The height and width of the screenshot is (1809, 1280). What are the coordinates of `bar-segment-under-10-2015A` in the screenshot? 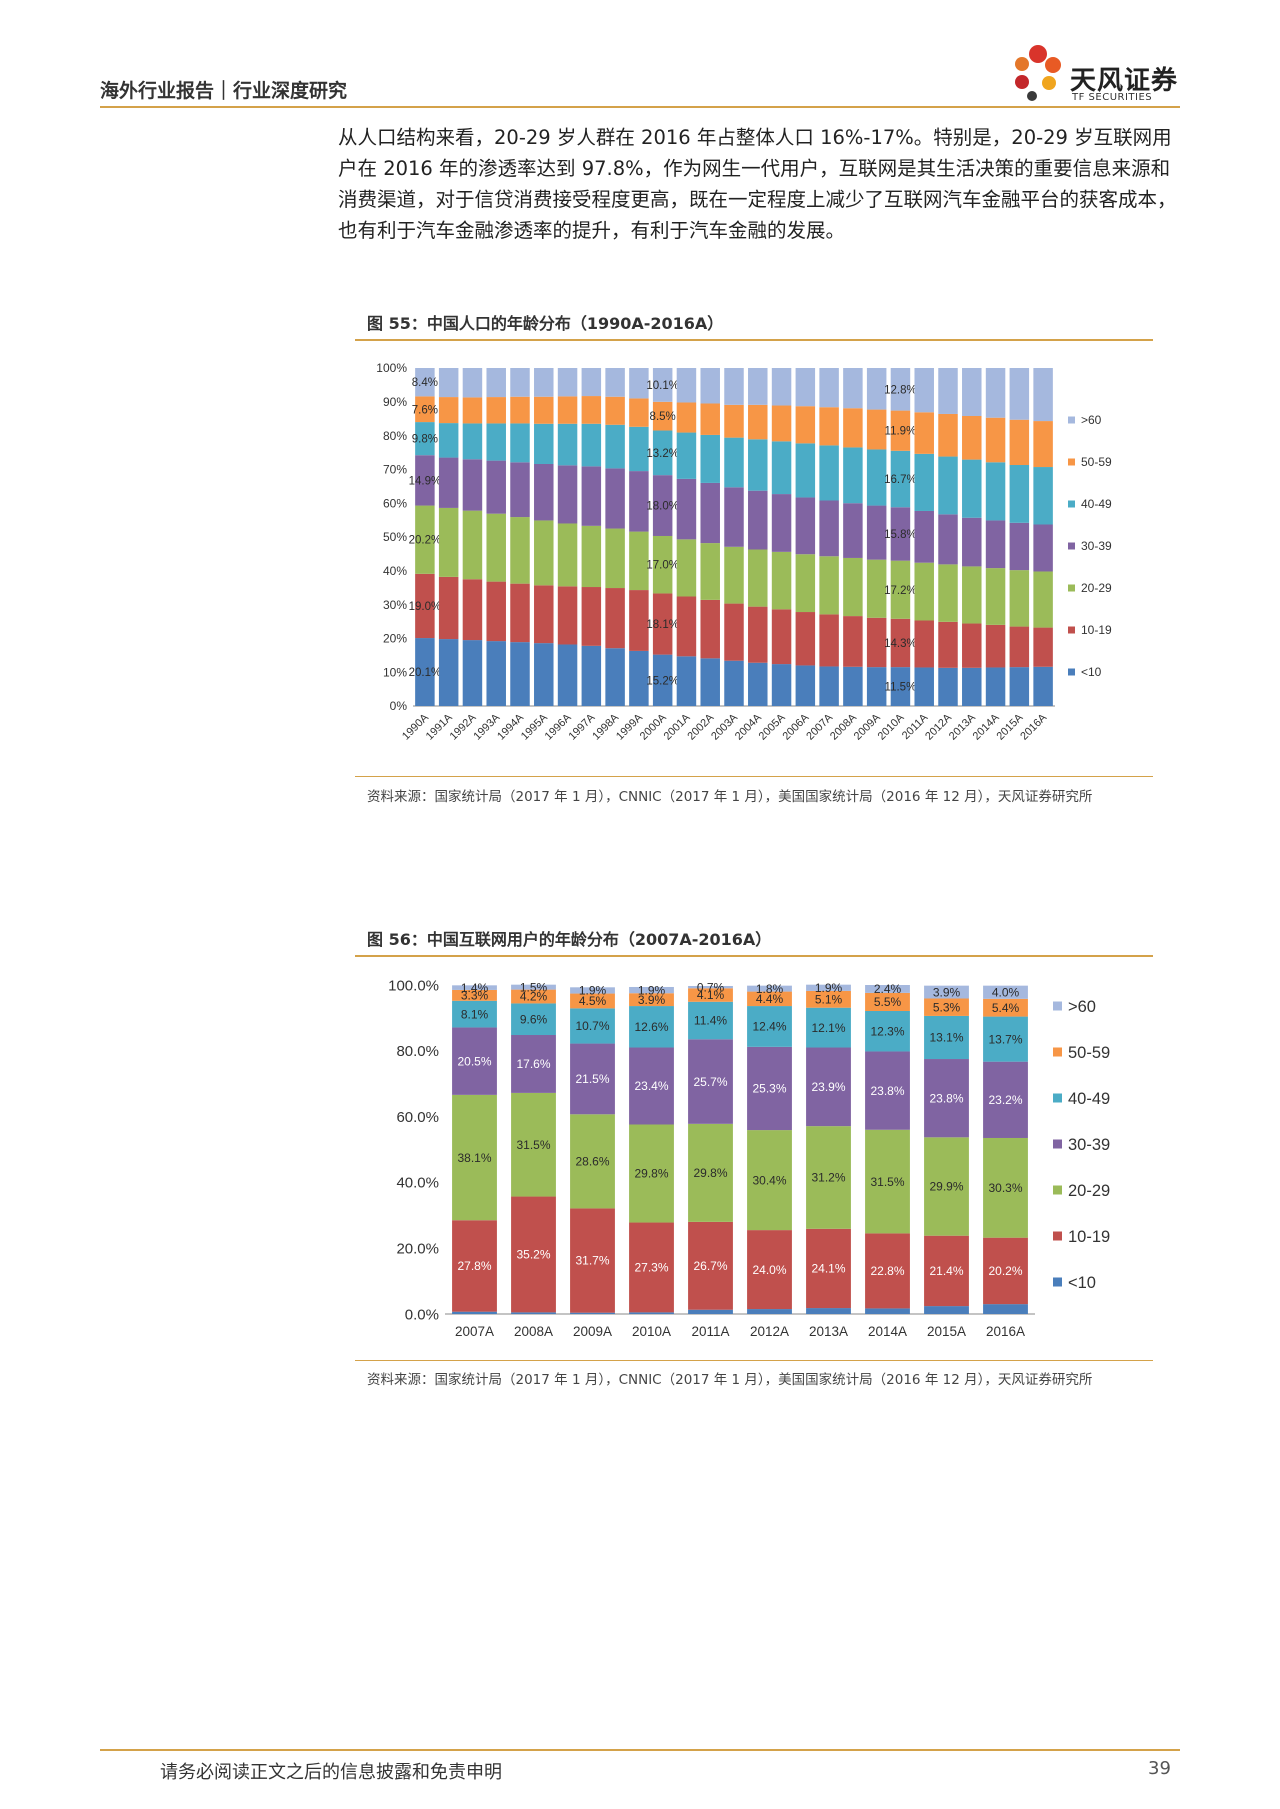 It's located at (1019, 686).